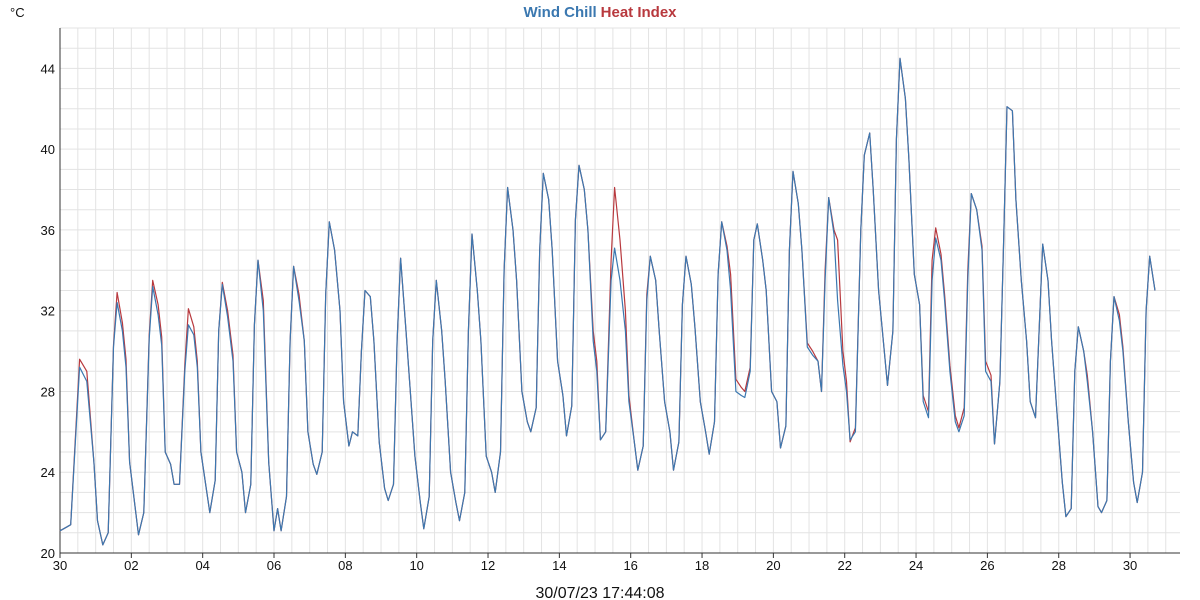 This screenshot has width=1200, height=600. Describe the element at coordinates (416, 565) in the screenshot. I see `x-tick-label: 10` at that location.